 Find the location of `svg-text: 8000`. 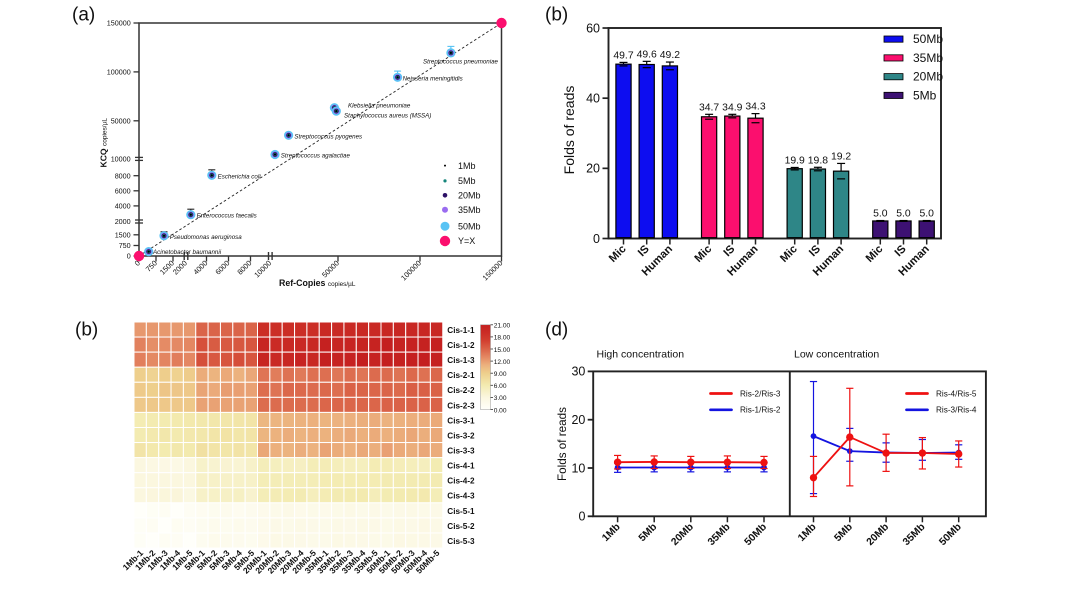

svg-text: 8000 is located at coordinates (123, 175).